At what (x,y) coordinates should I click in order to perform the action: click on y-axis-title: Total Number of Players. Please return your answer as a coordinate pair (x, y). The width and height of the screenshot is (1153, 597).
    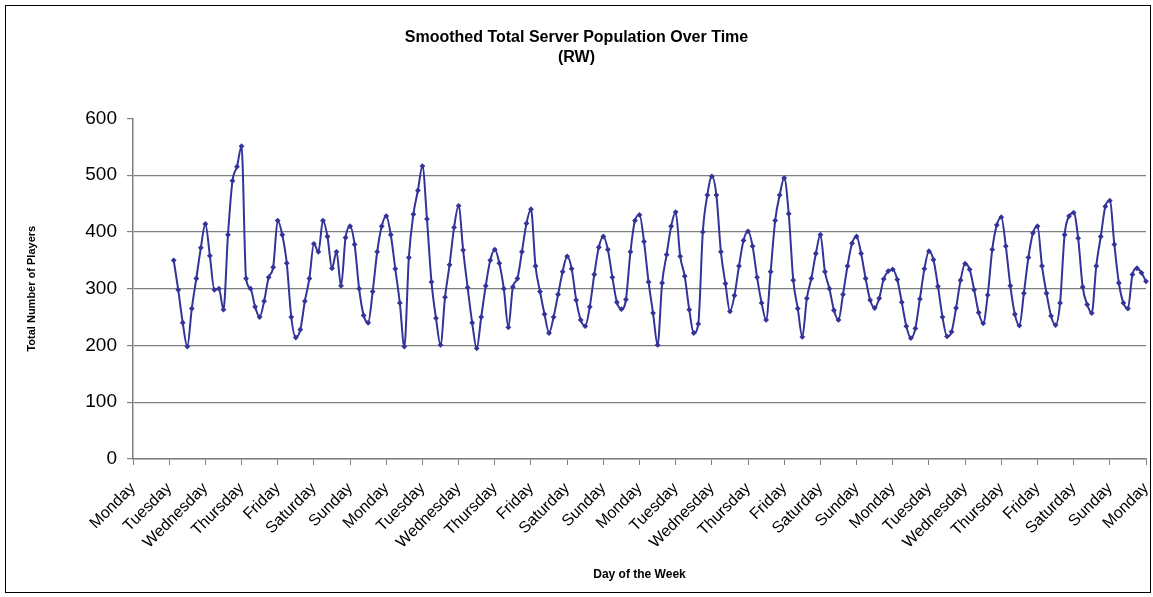
    Looking at the image, I should click on (30, 288).